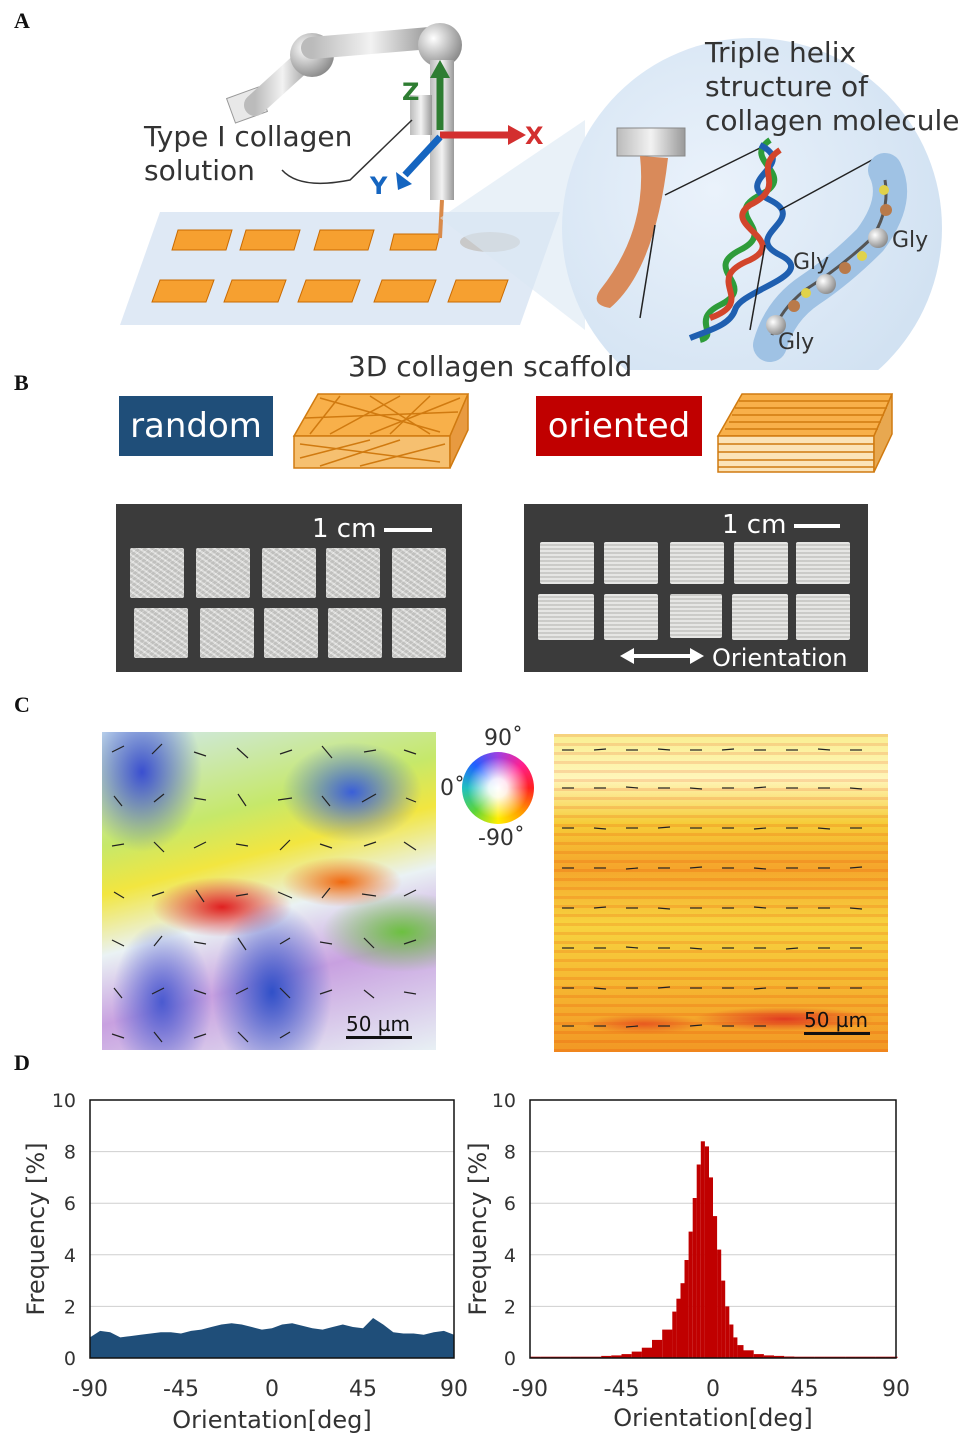 This screenshot has height=1437, width=968. Describe the element at coordinates (632, 232) in the screenshot. I see `collagen-strand` at that location.